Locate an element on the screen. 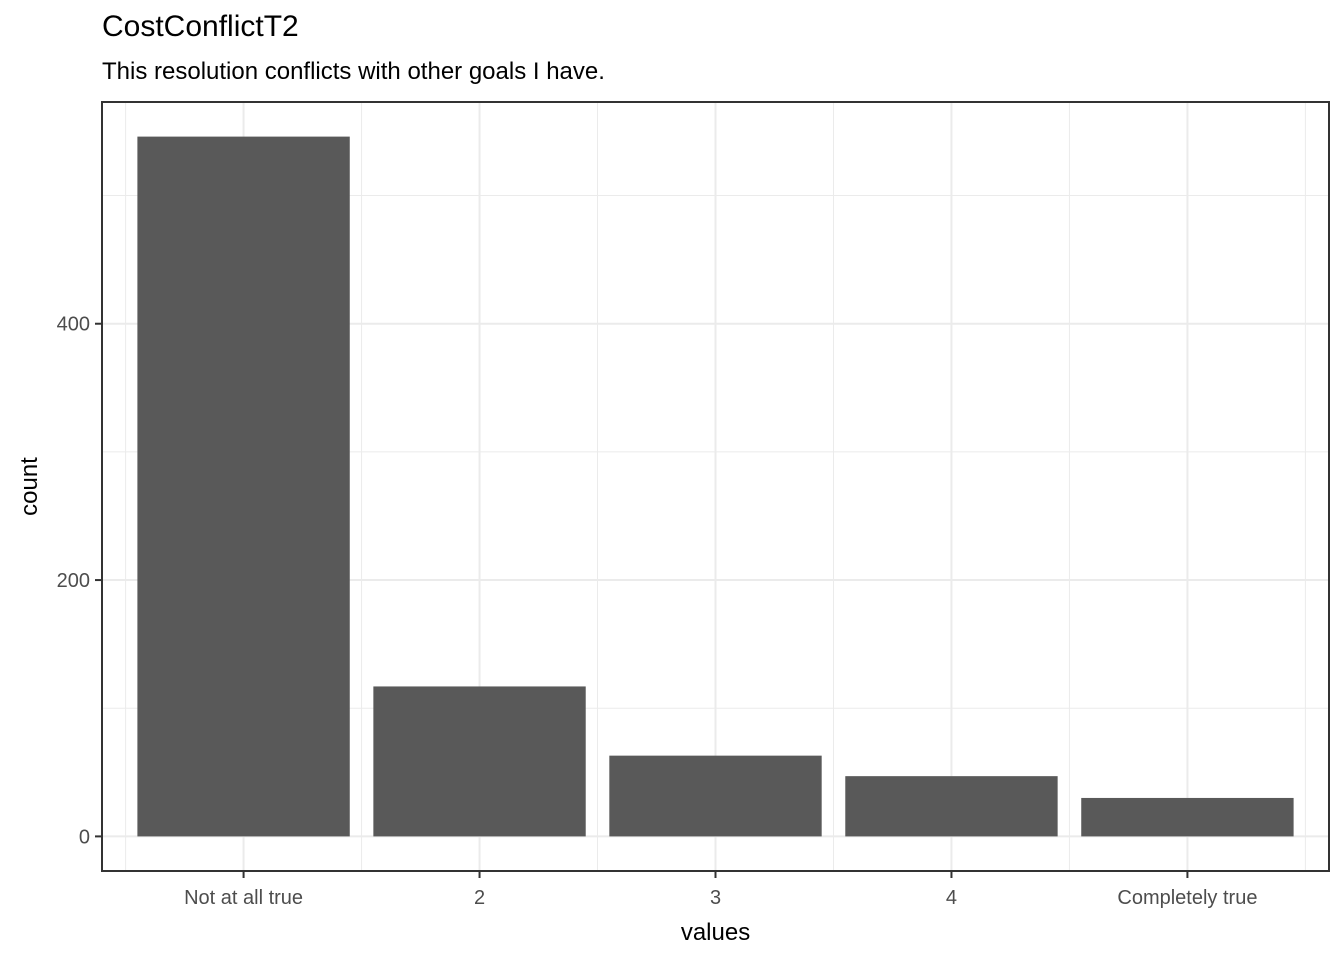 Image resolution: width=1344 pixels, height=960 pixels. y-axis-title: count is located at coordinates (29, 486).